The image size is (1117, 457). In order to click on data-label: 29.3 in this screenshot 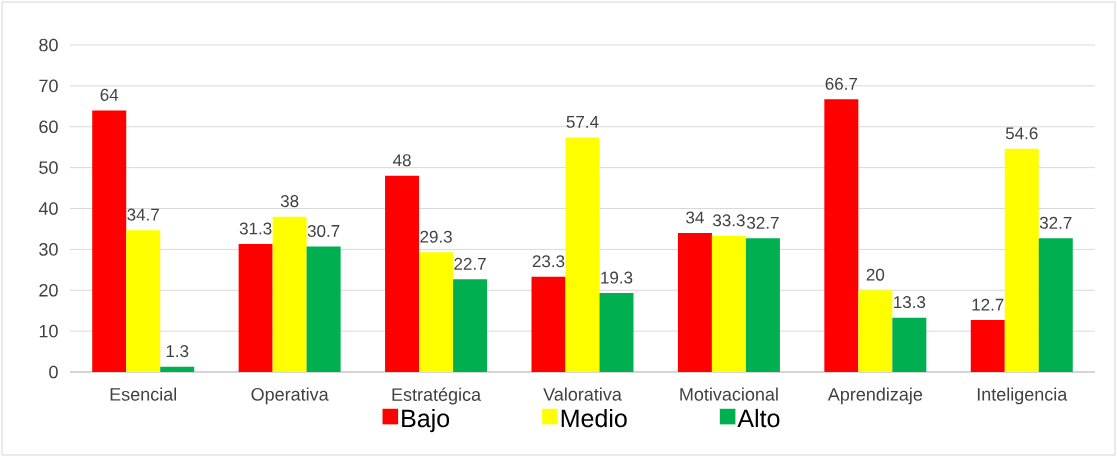, I will do `click(436, 236)`.